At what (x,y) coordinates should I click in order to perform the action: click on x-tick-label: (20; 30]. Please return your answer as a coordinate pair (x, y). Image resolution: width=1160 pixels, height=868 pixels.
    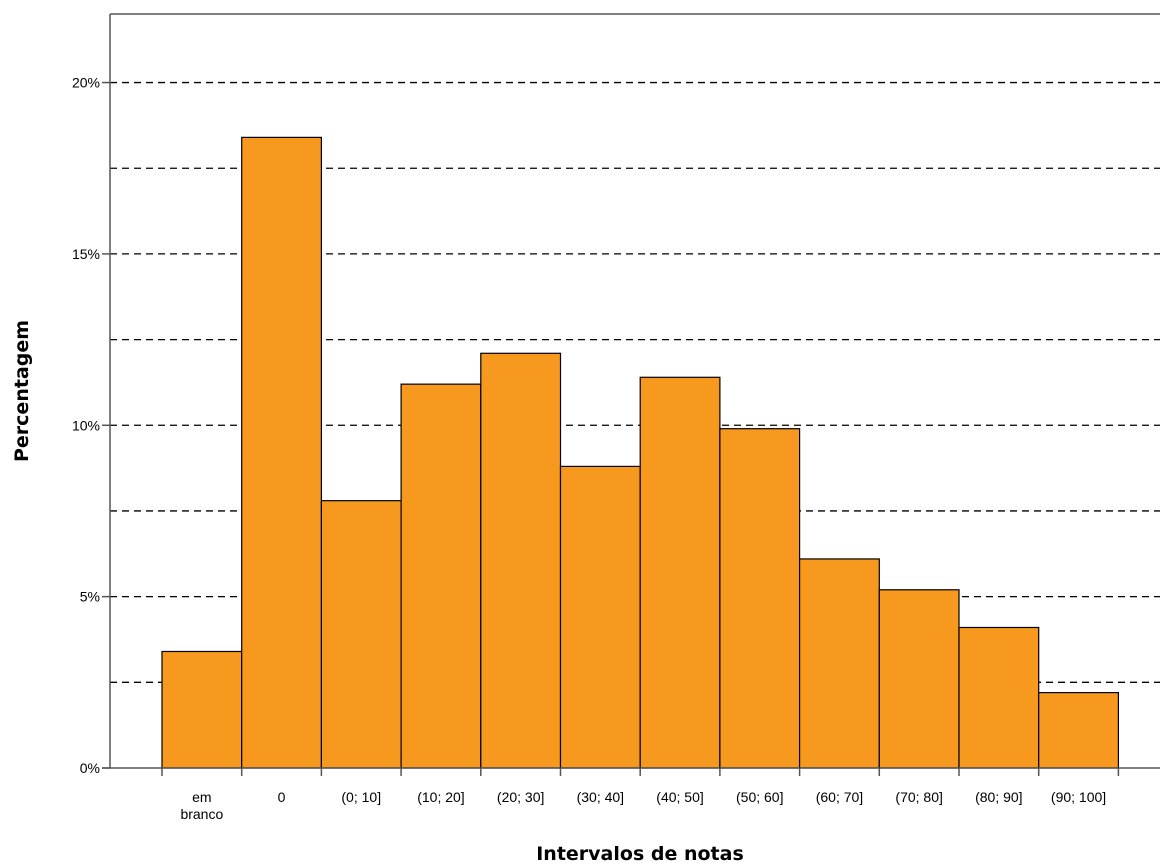
    Looking at the image, I should click on (520, 797).